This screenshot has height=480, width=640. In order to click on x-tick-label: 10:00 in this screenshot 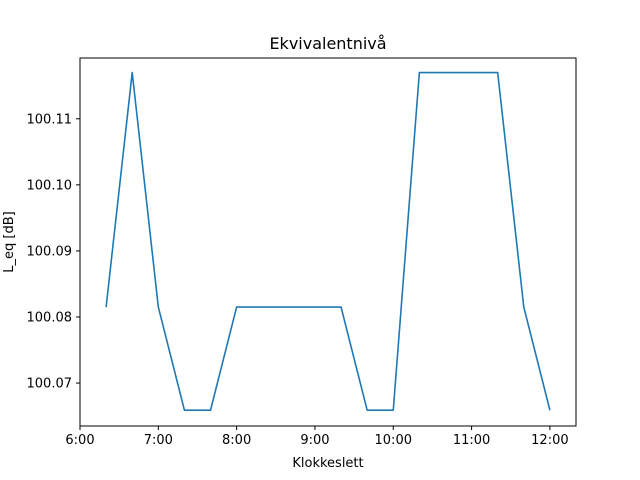, I will do `click(393, 440)`.